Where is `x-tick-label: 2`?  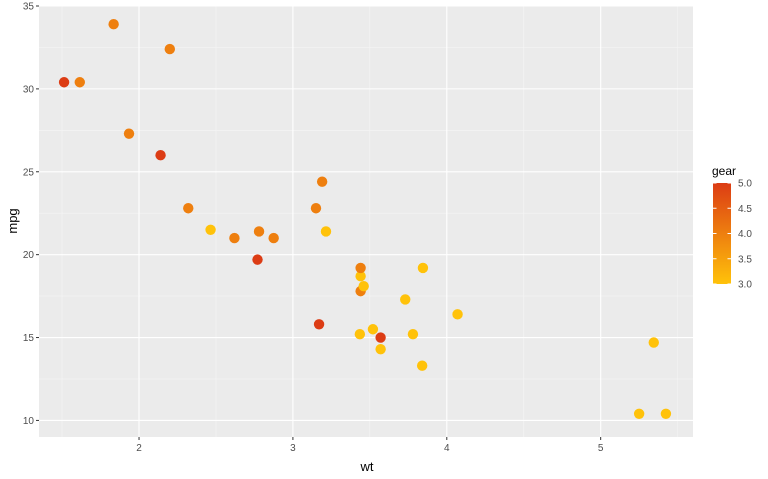
x-tick-label: 2 is located at coordinates (139, 448).